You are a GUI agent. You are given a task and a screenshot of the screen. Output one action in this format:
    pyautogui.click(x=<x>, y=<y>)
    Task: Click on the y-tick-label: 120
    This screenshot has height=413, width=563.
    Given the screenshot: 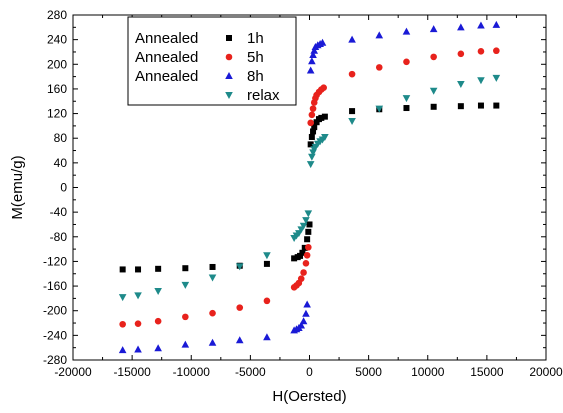 What is the action you would take?
    pyautogui.click(x=57, y=114)
    